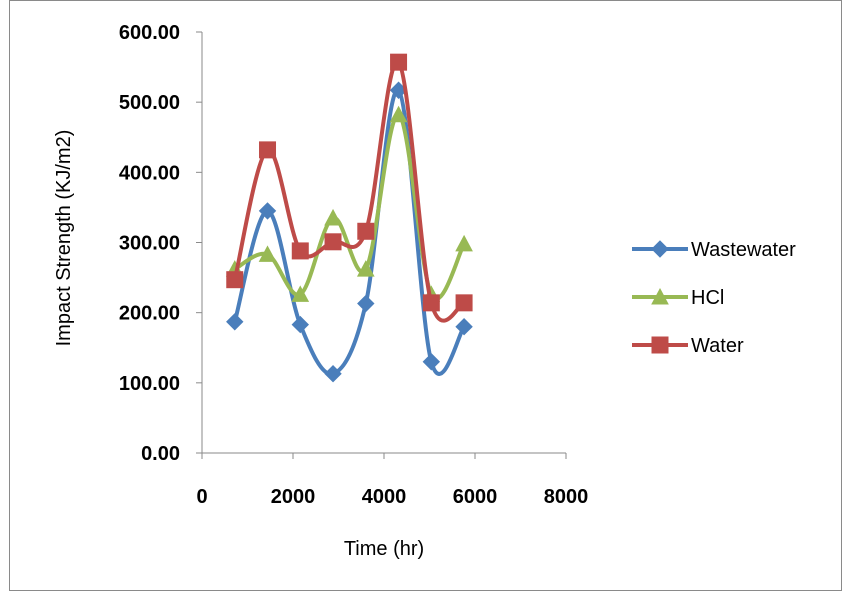 The width and height of the screenshot is (843, 597). What do you see at coordinates (293, 497) in the screenshot?
I see `x-tick-label: 2000` at bounding box center [293, 497].